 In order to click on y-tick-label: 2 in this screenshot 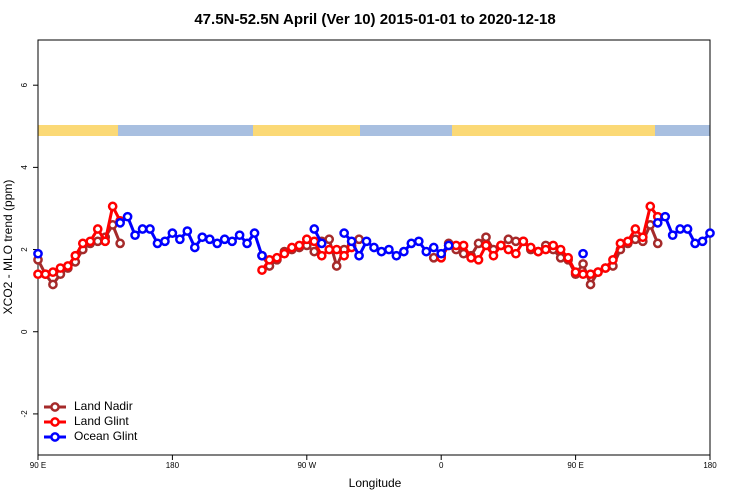, I will do `click(24, 249)`.